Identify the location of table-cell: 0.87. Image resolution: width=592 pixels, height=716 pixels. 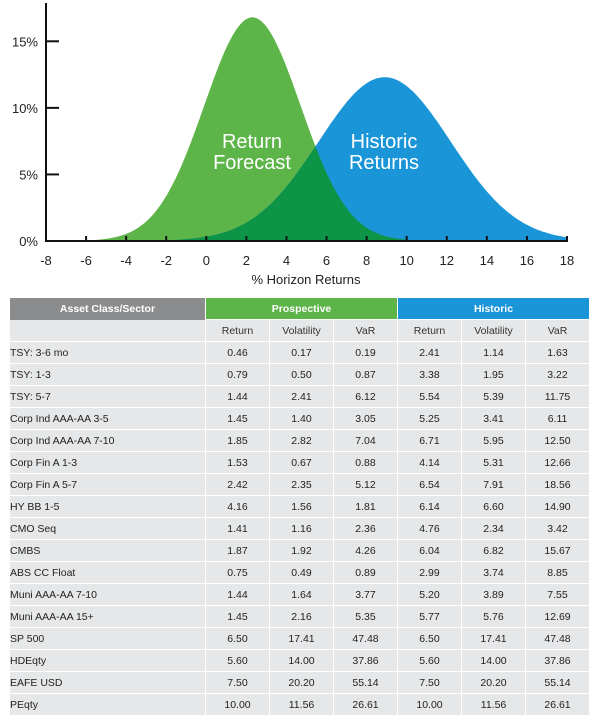
(366, 375).